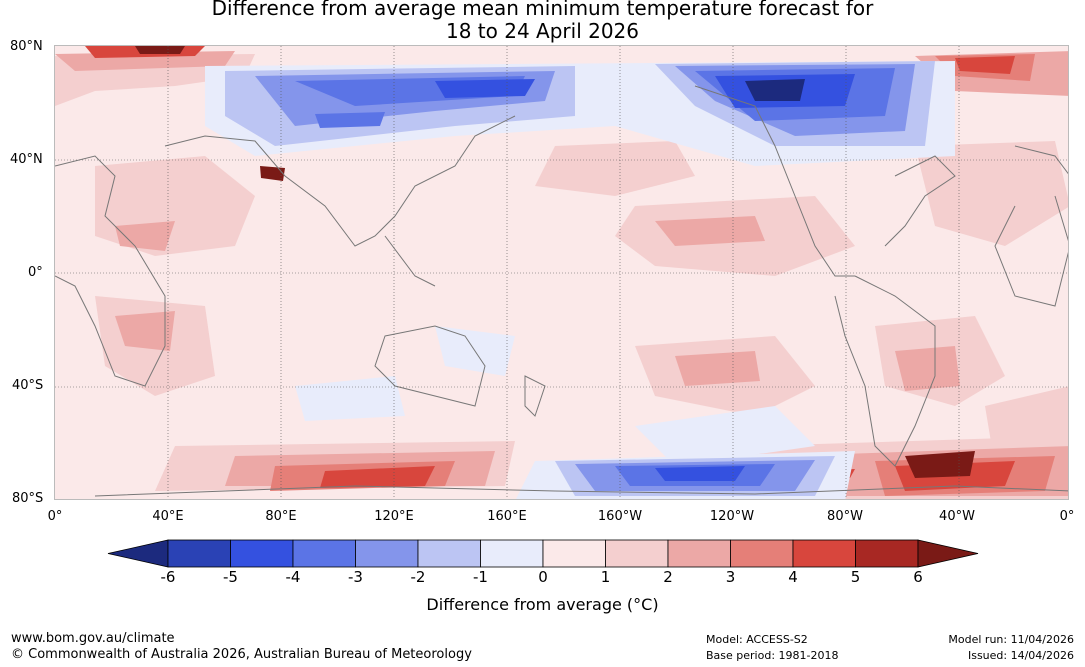 Image resolution: width=1085 pixels, height=667 pixels. What do you see at coordinates (730, 577) in the screenshot?
I see `colorbar-tick-label: 3` at bounding box center [730, 577].